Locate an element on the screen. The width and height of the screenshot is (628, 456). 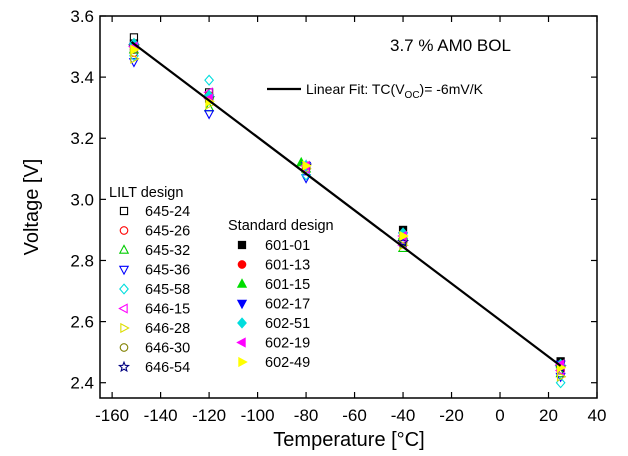
y-tick-label: 3.2 is located at coordinates (82, 138).